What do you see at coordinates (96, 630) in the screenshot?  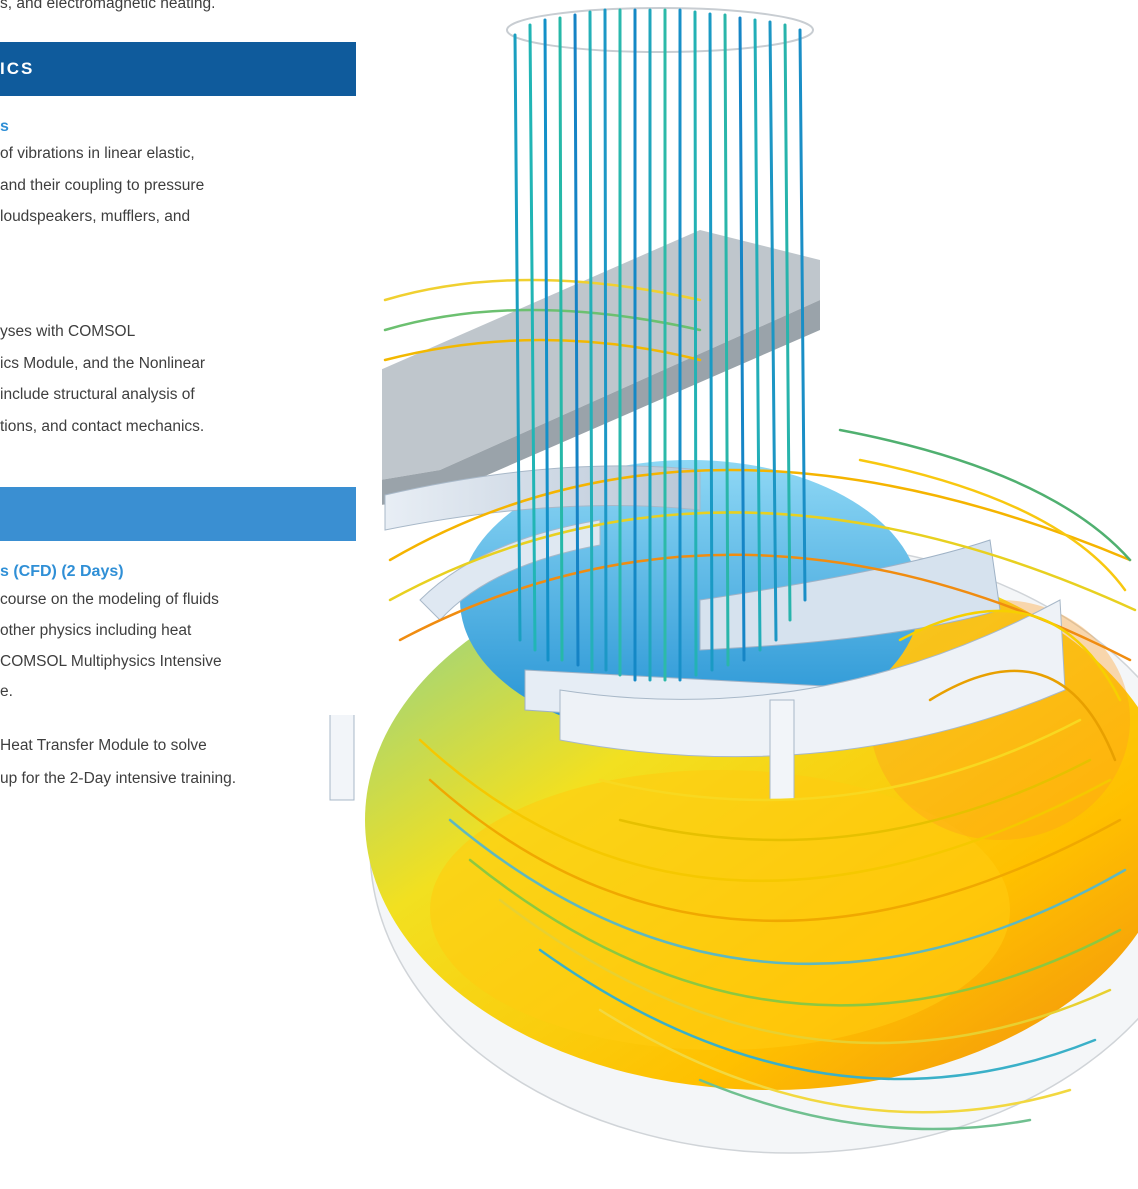 I see `fluids-text-line-2: other physics including heat` at bounding box center [96, 630].